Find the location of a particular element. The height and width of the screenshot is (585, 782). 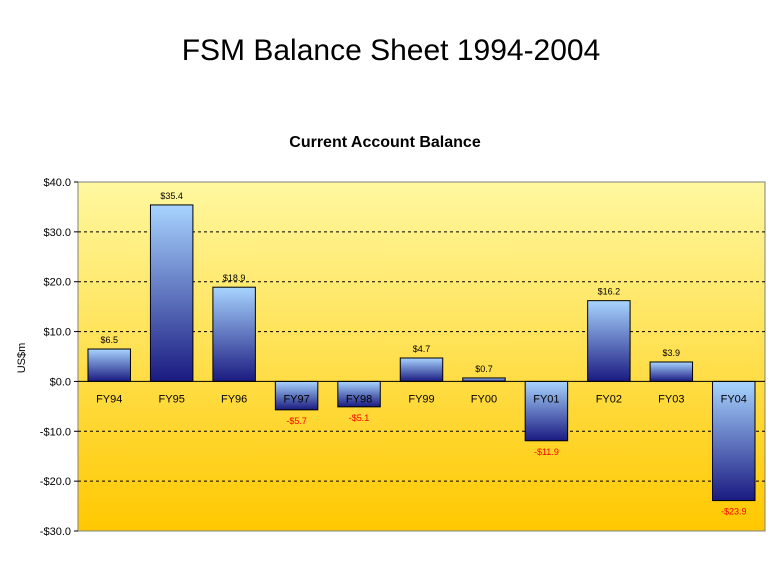

bar-fy03 is located at coordinates (671, 371).